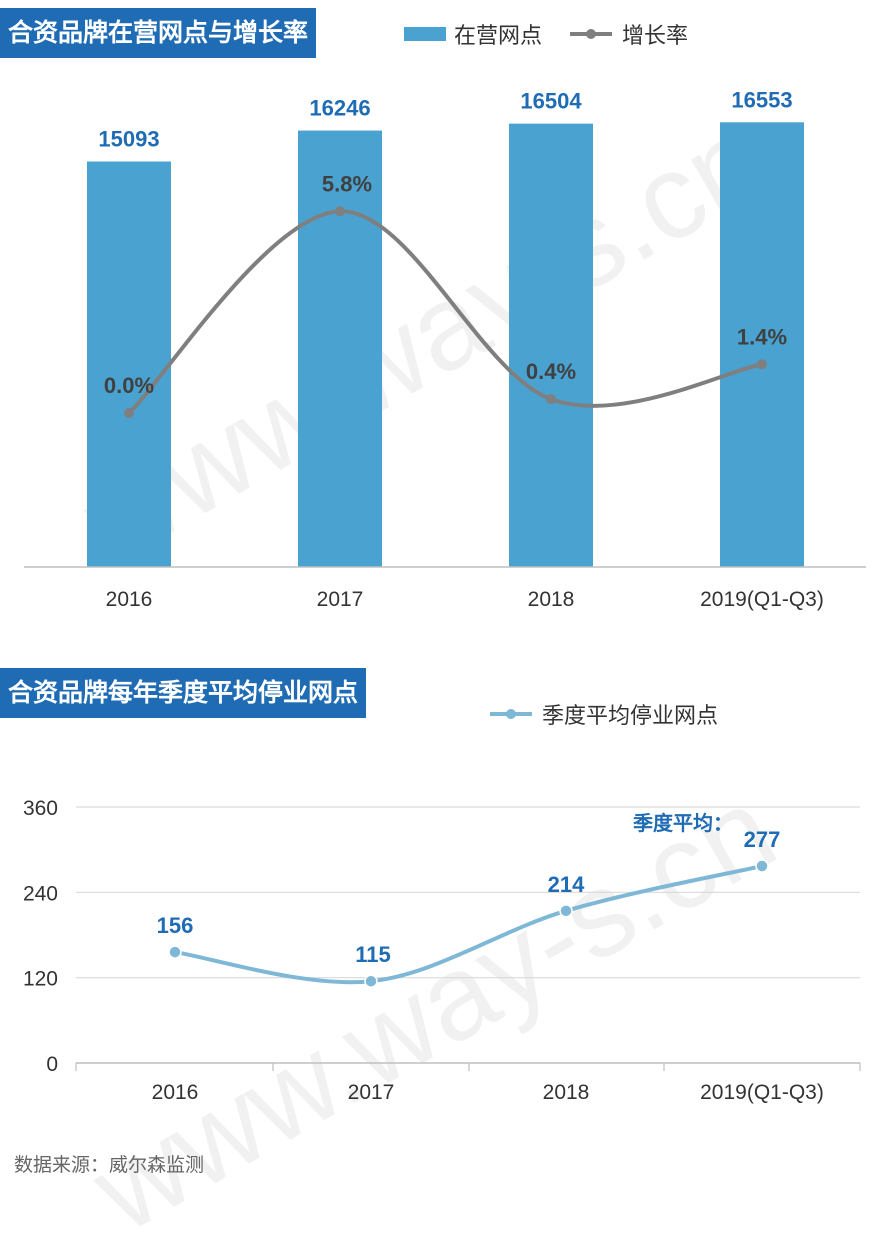  Describe the element at coordinates (175, 952) in the screenshot. I see `stop-points-point` at that location.